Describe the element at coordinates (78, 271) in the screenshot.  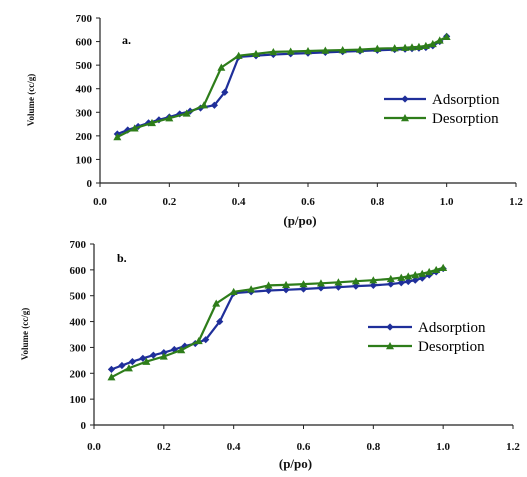
I see `y-tick-label: 600` at that location.